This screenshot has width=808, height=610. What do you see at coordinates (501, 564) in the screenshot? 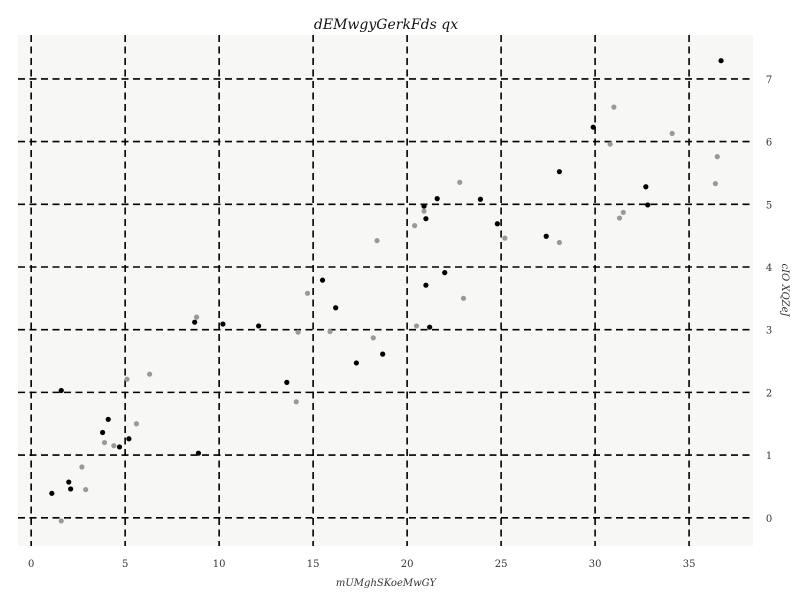
I see `x-tick-label: 25` at bounding box center [501, 564].